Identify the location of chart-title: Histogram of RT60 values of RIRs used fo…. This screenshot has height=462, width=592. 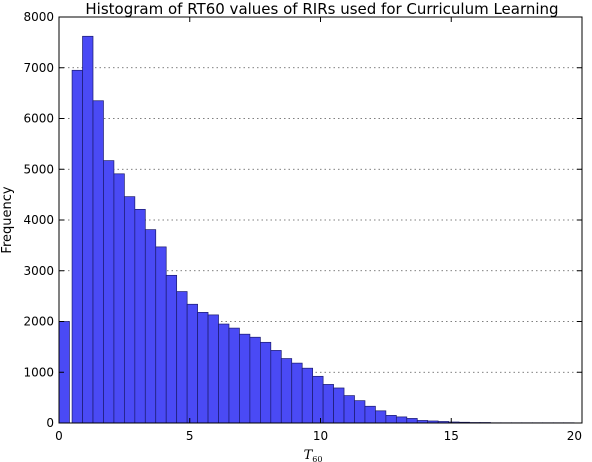
(321, 9).